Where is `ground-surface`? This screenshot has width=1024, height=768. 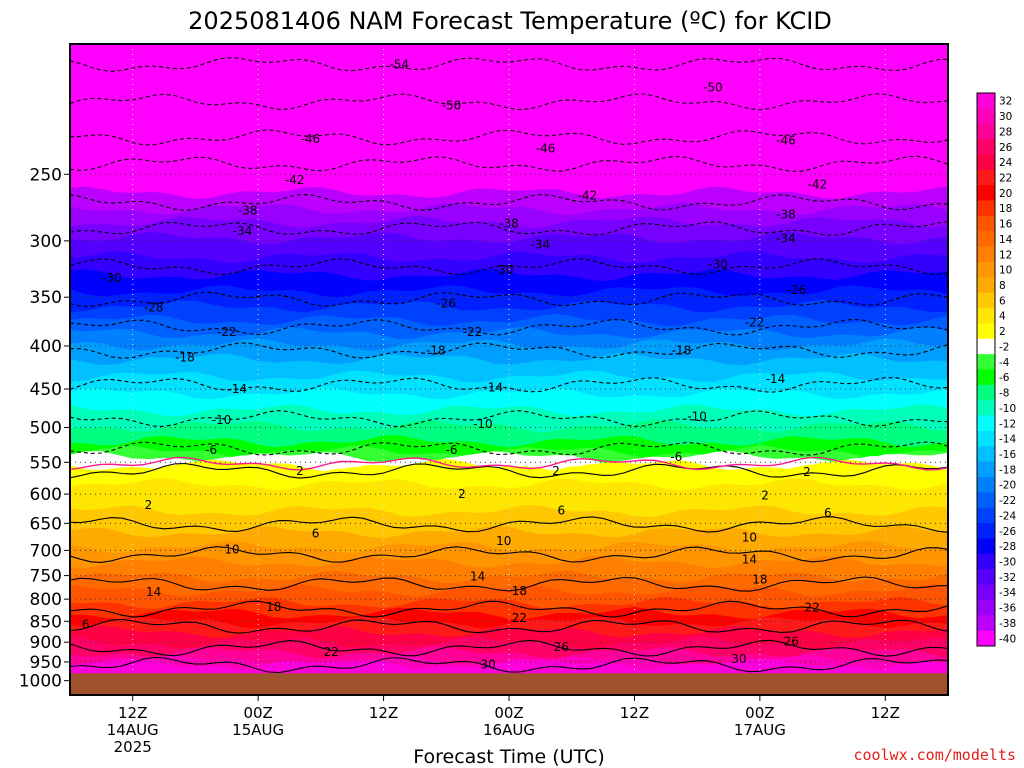 ground-surface is located at coordinates (509, 684).